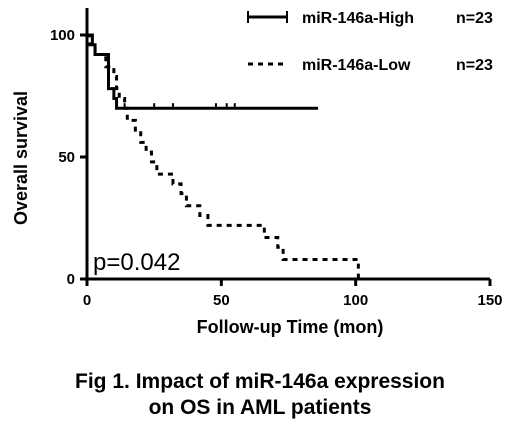  What do you see at coordinates (71, 279) in the screenshot?
I see `y-tick-label: 0` at bounding box center [71, 279].